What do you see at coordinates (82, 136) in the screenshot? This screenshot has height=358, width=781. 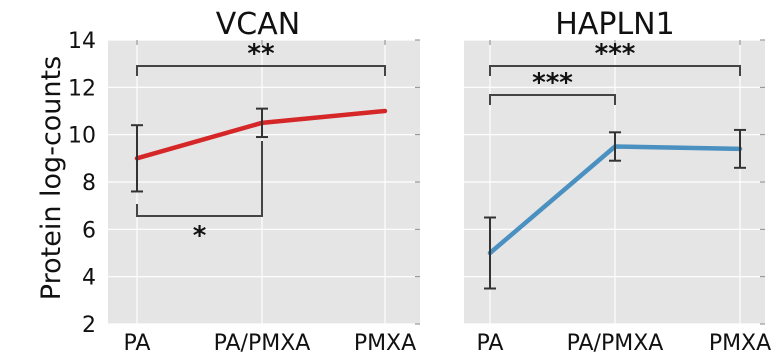 I see `vcan-y-tick-label: 10` at bounding box center [82, 136].